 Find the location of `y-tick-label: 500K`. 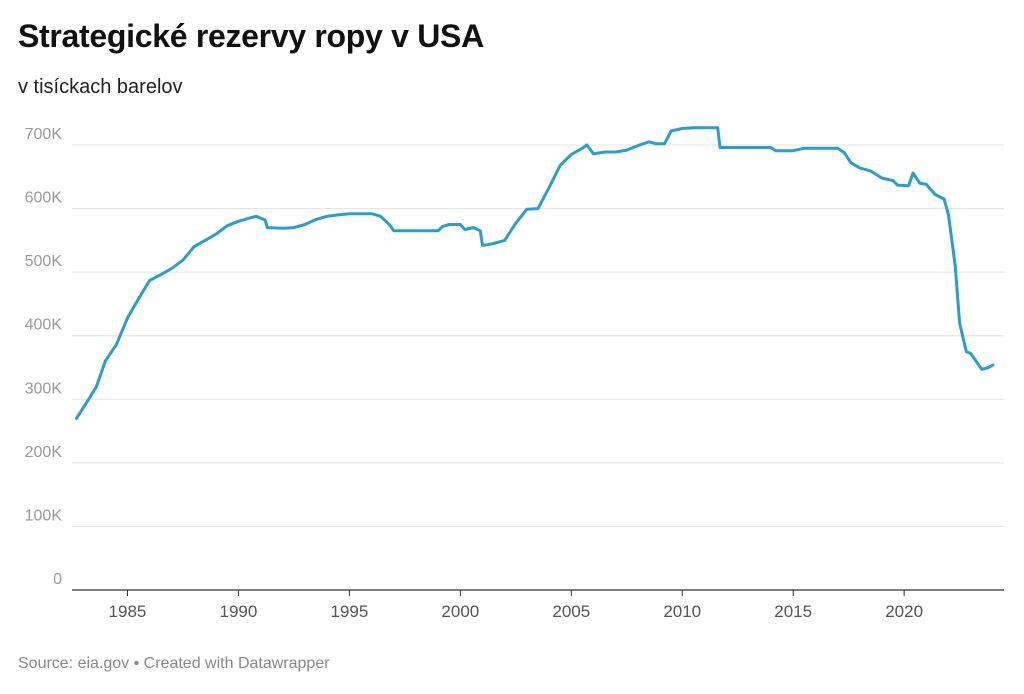

y-tick-label: 500K is located at coordinates (44, 261).